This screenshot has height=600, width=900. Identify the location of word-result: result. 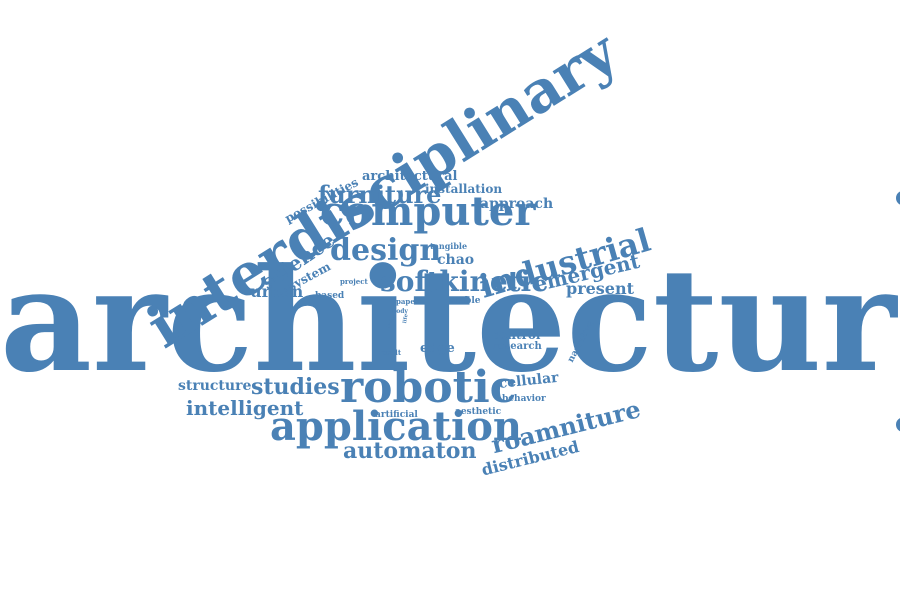
(390, 352).